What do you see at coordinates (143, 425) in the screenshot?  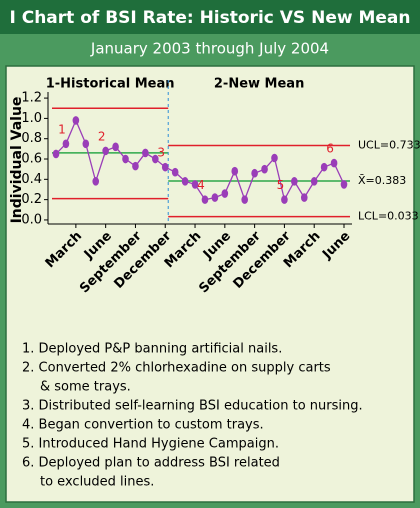 I see `note-line: 4. Began convertion to custom trays.` at bounding box center [143, 425].